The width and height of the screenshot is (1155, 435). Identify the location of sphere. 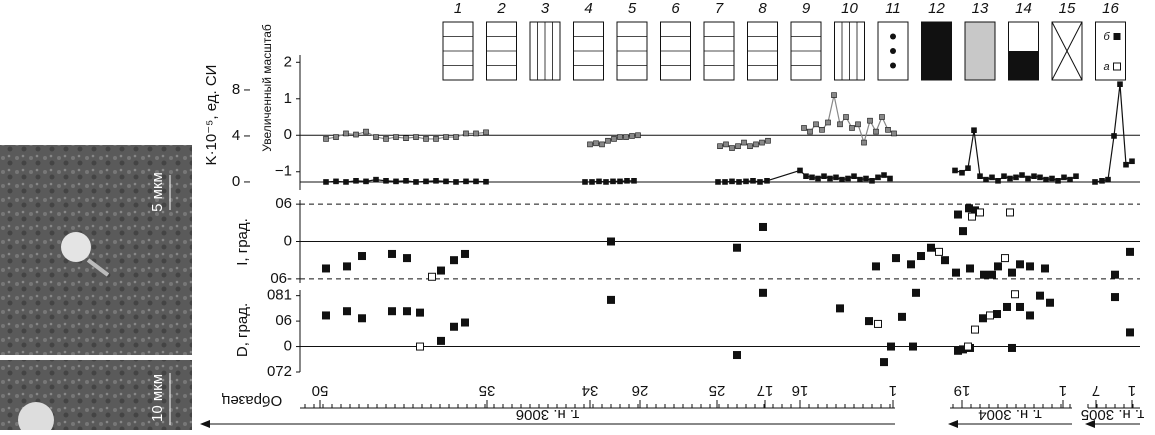
(36, 418).